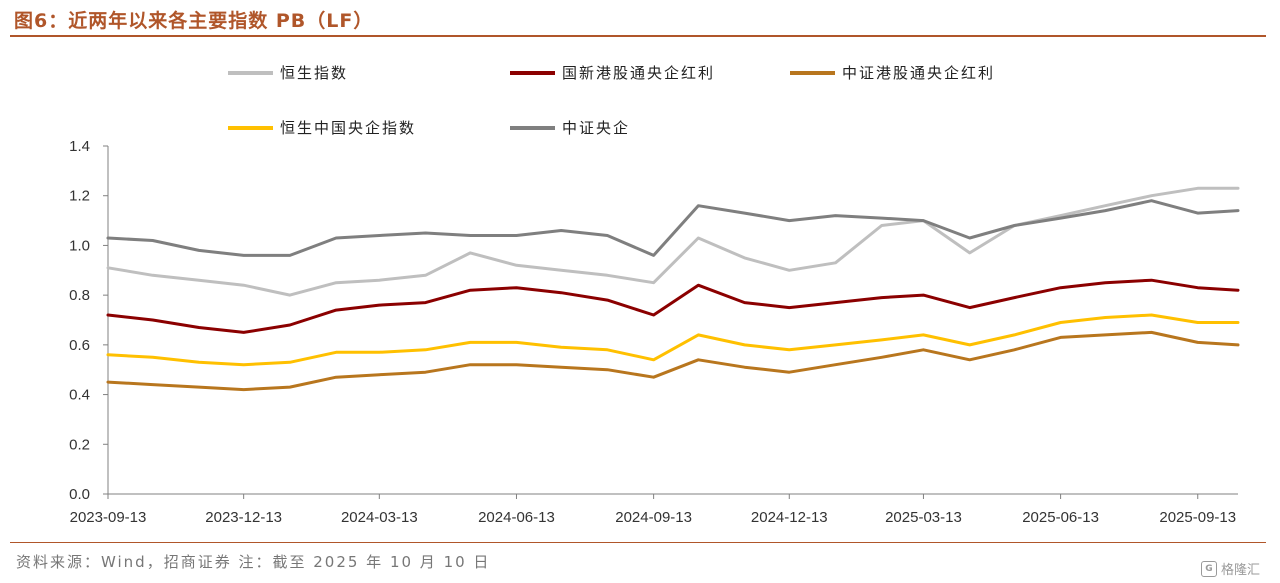 The image size is (1280, 583). What do you see at coordinates (379, 517) in the screenshot?
I see `x-tick-label: 2024-03-13` at bounding box center [379, 517].